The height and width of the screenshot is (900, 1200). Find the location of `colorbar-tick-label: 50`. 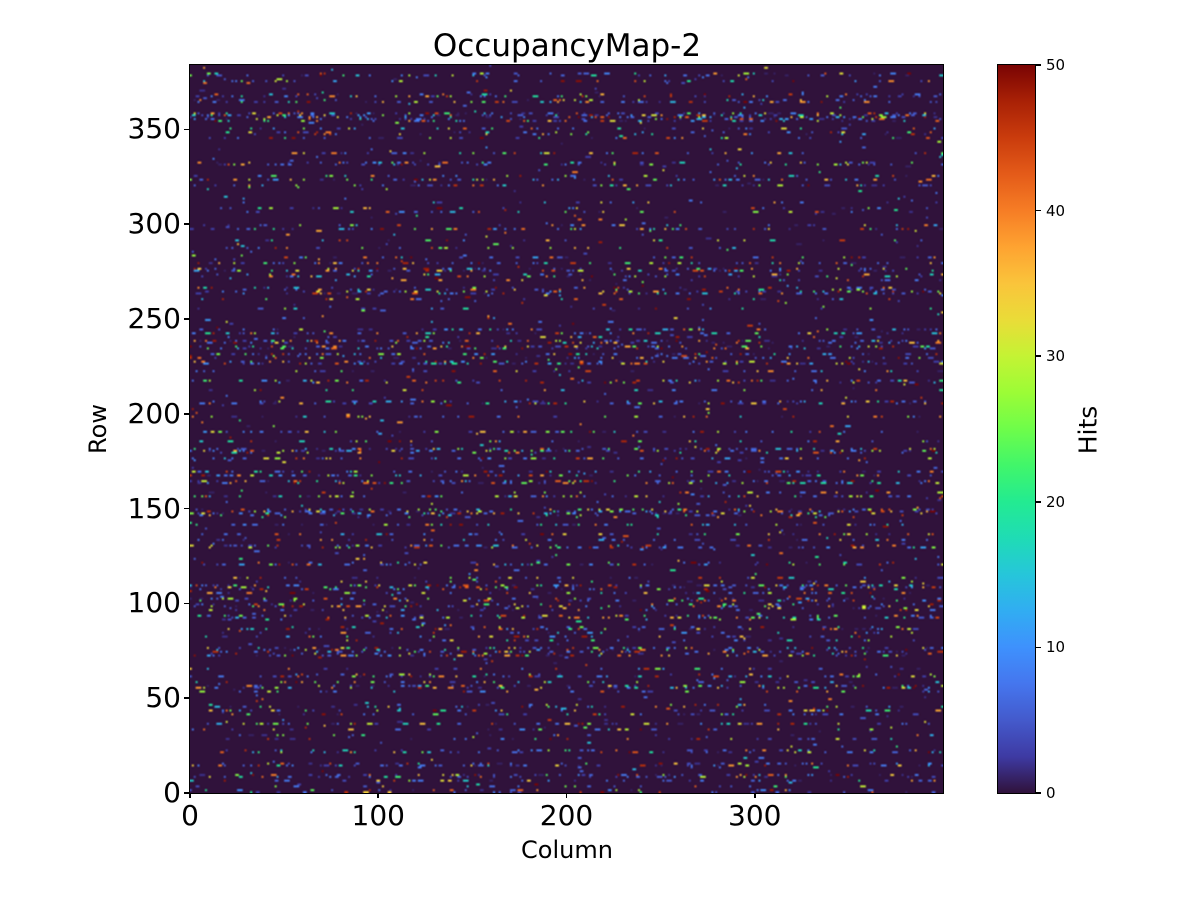

colorbar-tick-label: 50 is located at coordinates (1056, 65).